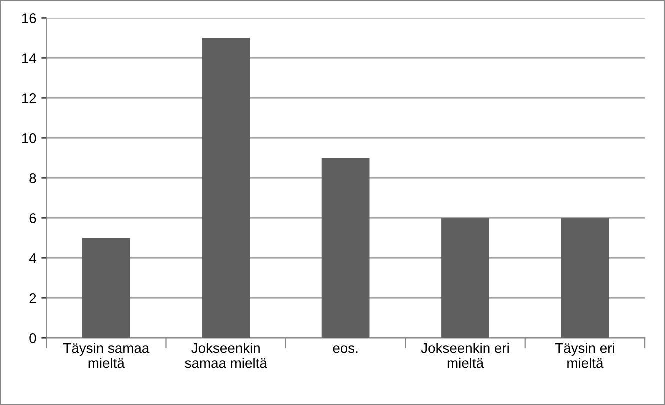 This screenshot has height=405, width=665. I want to click on y-tick-label: 16, so click(29, 19).